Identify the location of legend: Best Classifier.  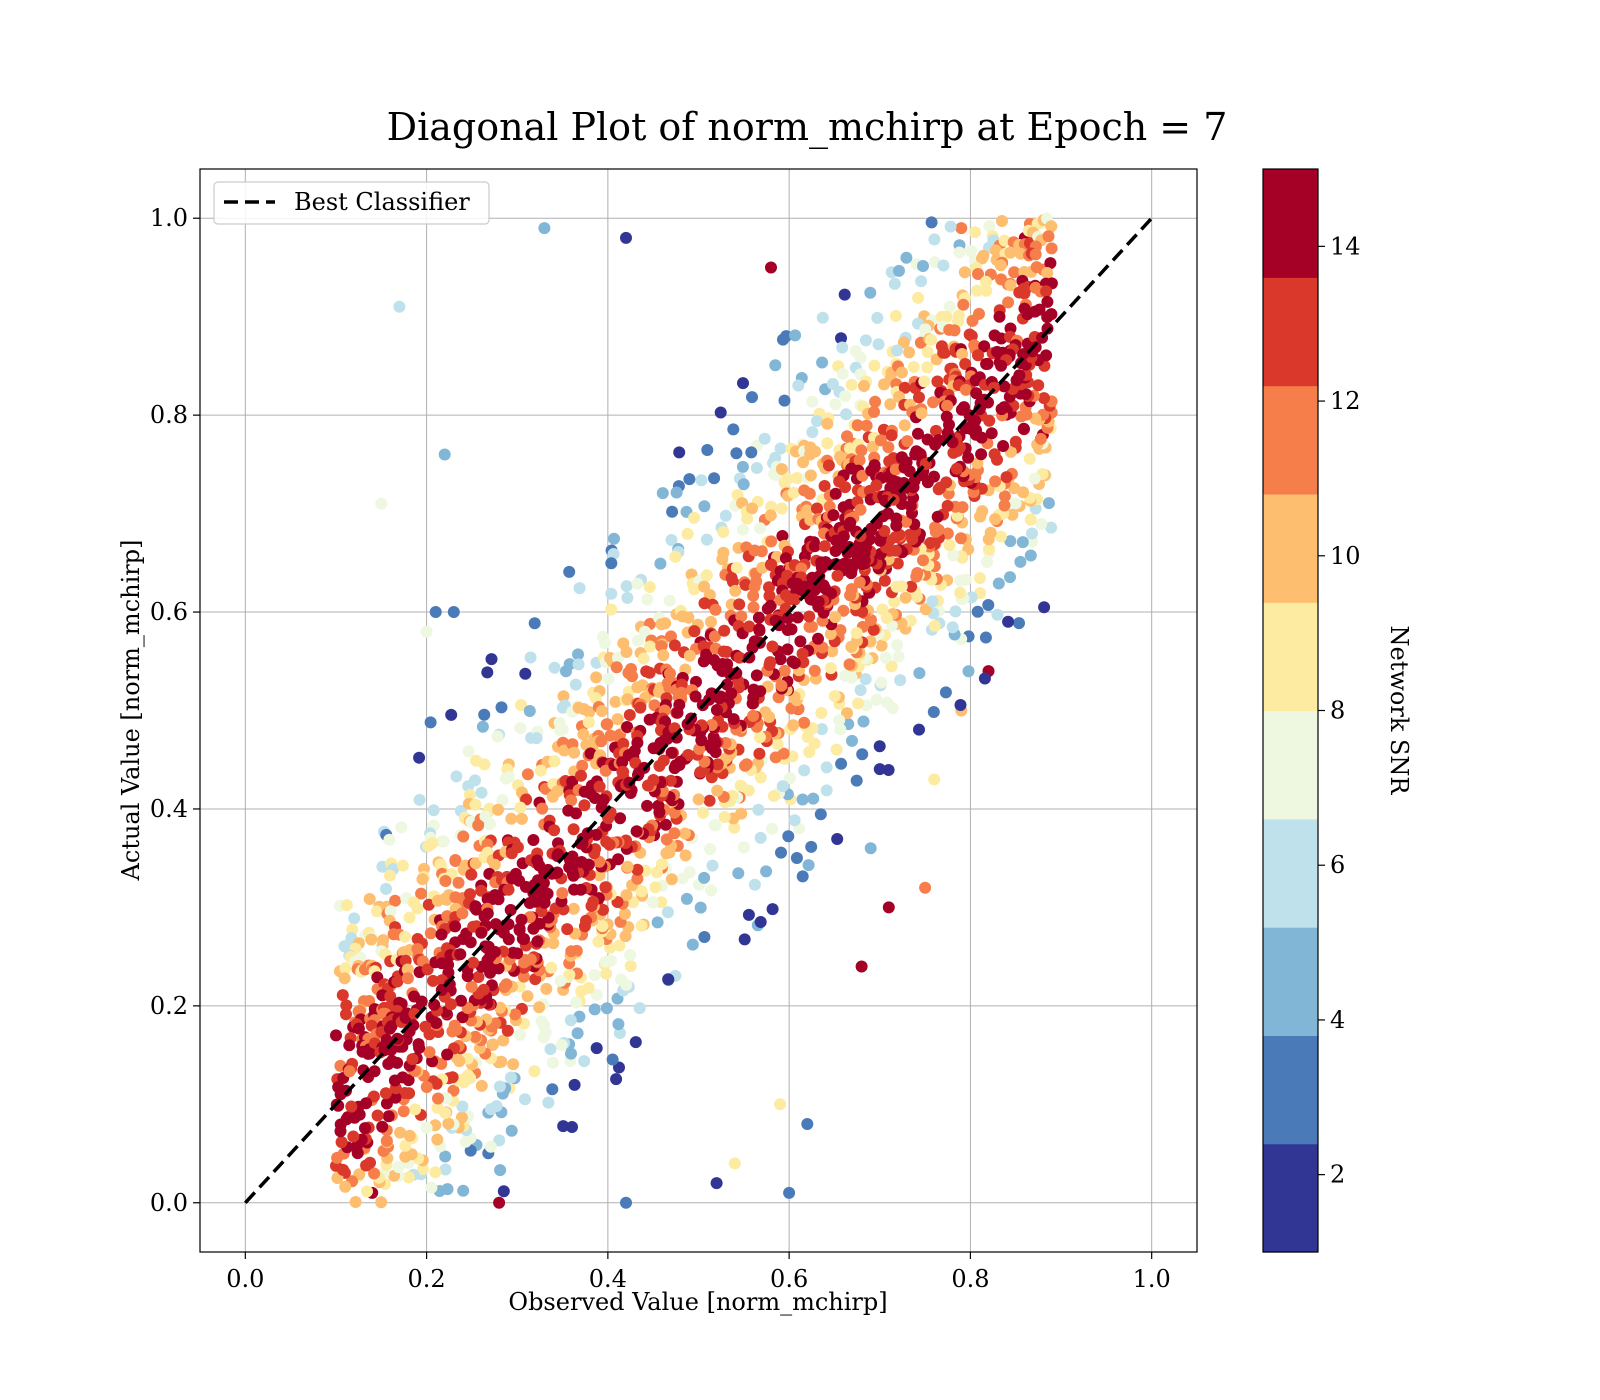
(351, 203).